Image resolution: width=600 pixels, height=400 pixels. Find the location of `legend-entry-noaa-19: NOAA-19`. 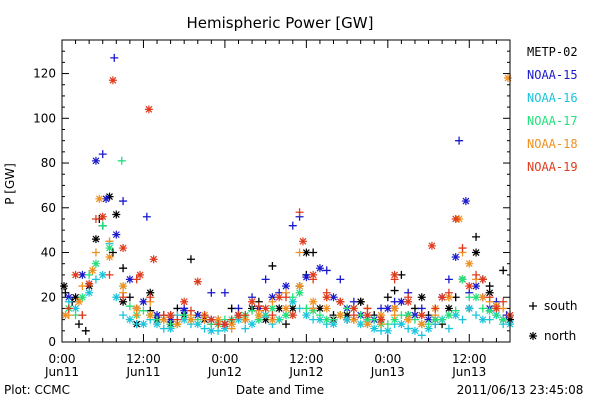

legend-entry-noaa-19: NOAA-19 is located at coordinates (552, 167).